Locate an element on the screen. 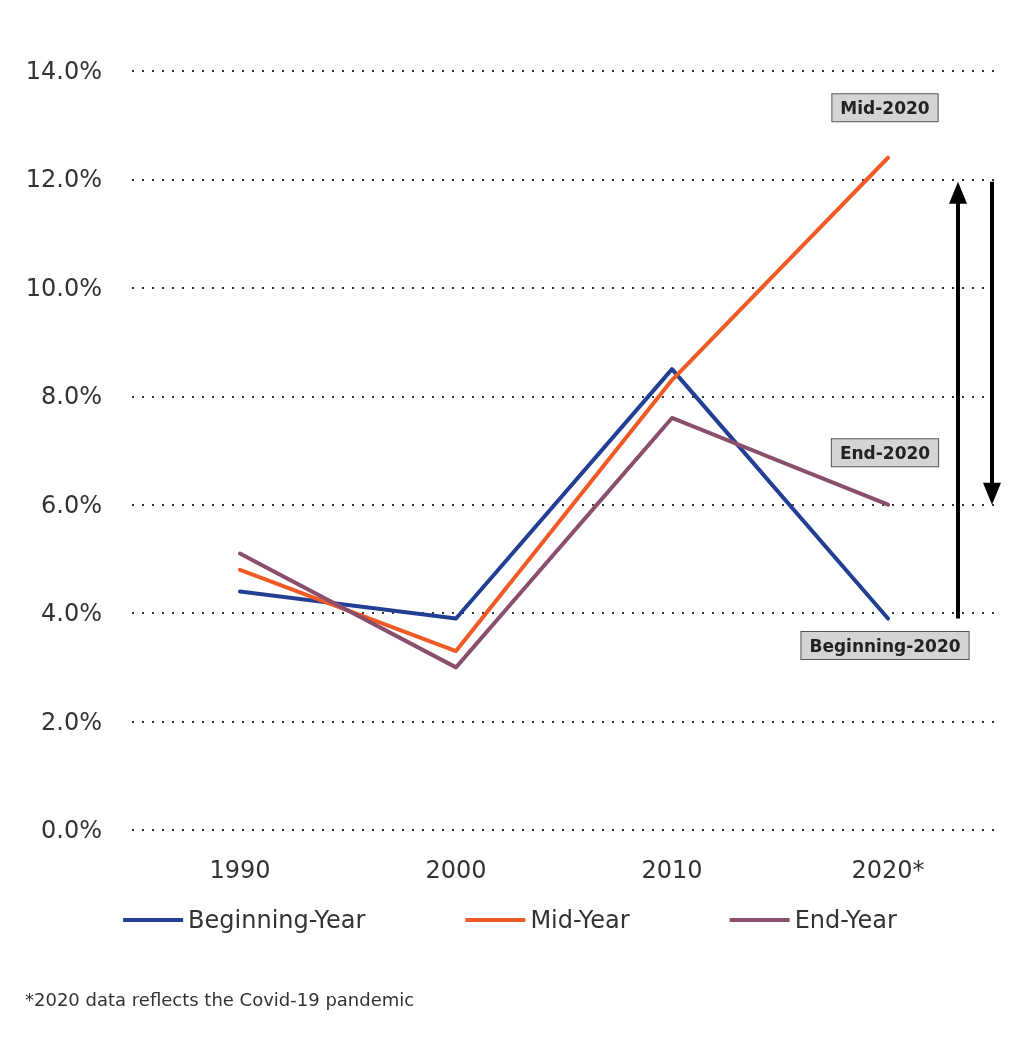 This screenshot has width=1020, height=1041. legend-label: End-Year is located at coordinates (846, 920).